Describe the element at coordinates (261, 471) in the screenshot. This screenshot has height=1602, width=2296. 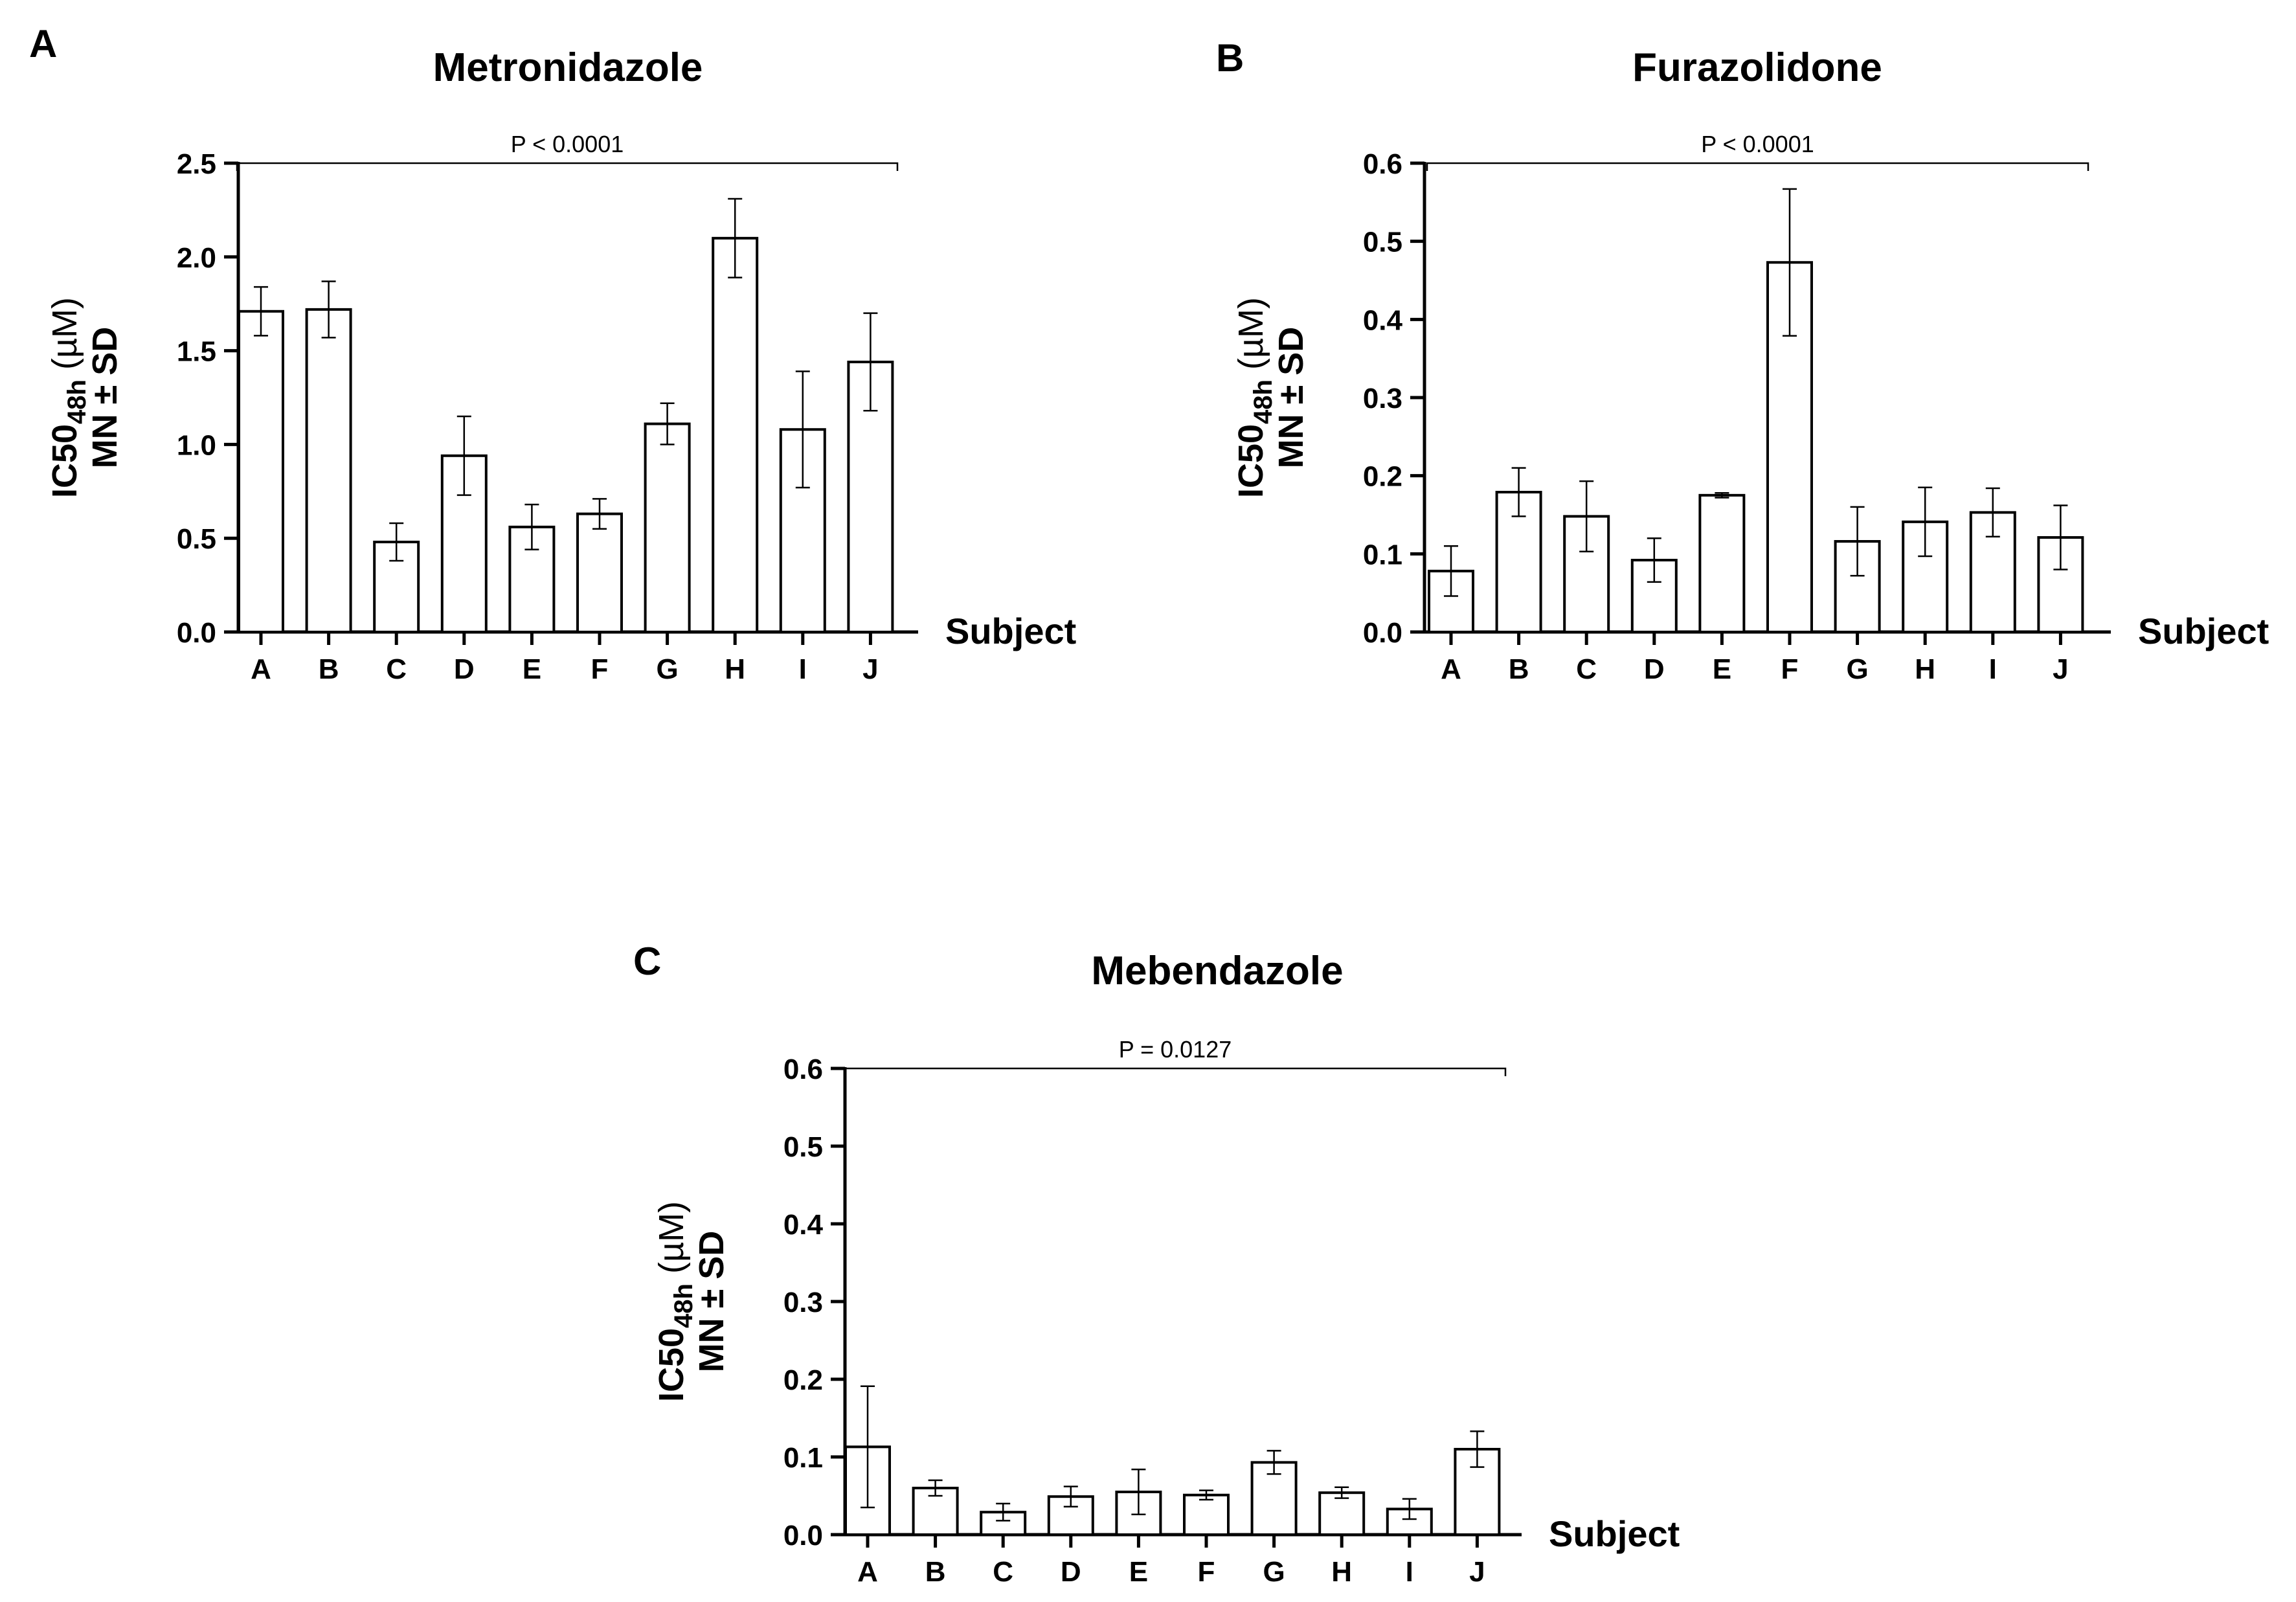
I see `bar-a` at that location.